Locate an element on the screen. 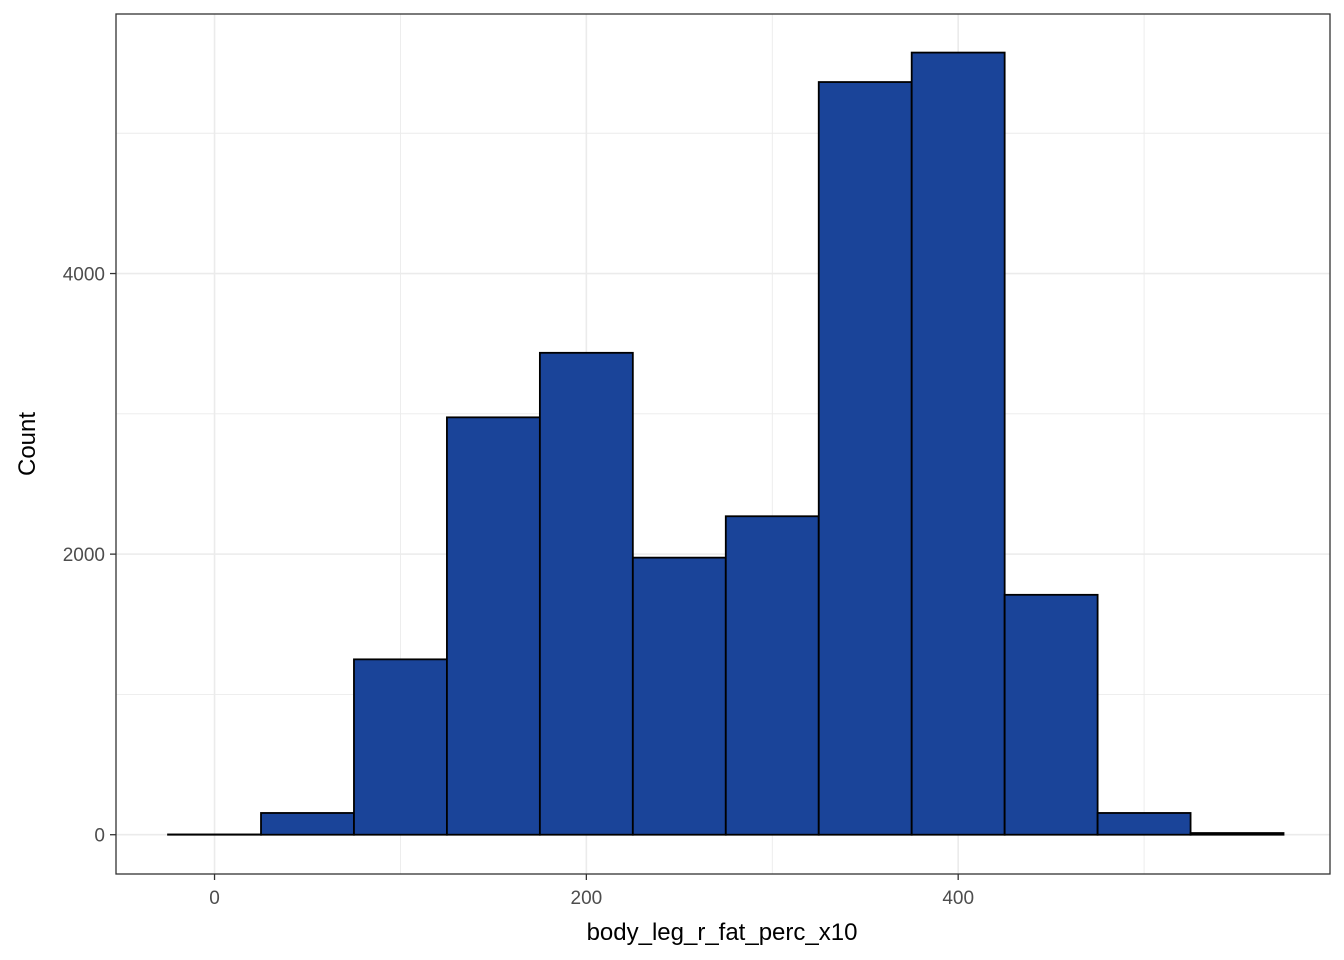 This screenshot has width=1344, height=960. x-tick-label: 0 is located at coordinates (214, 898).